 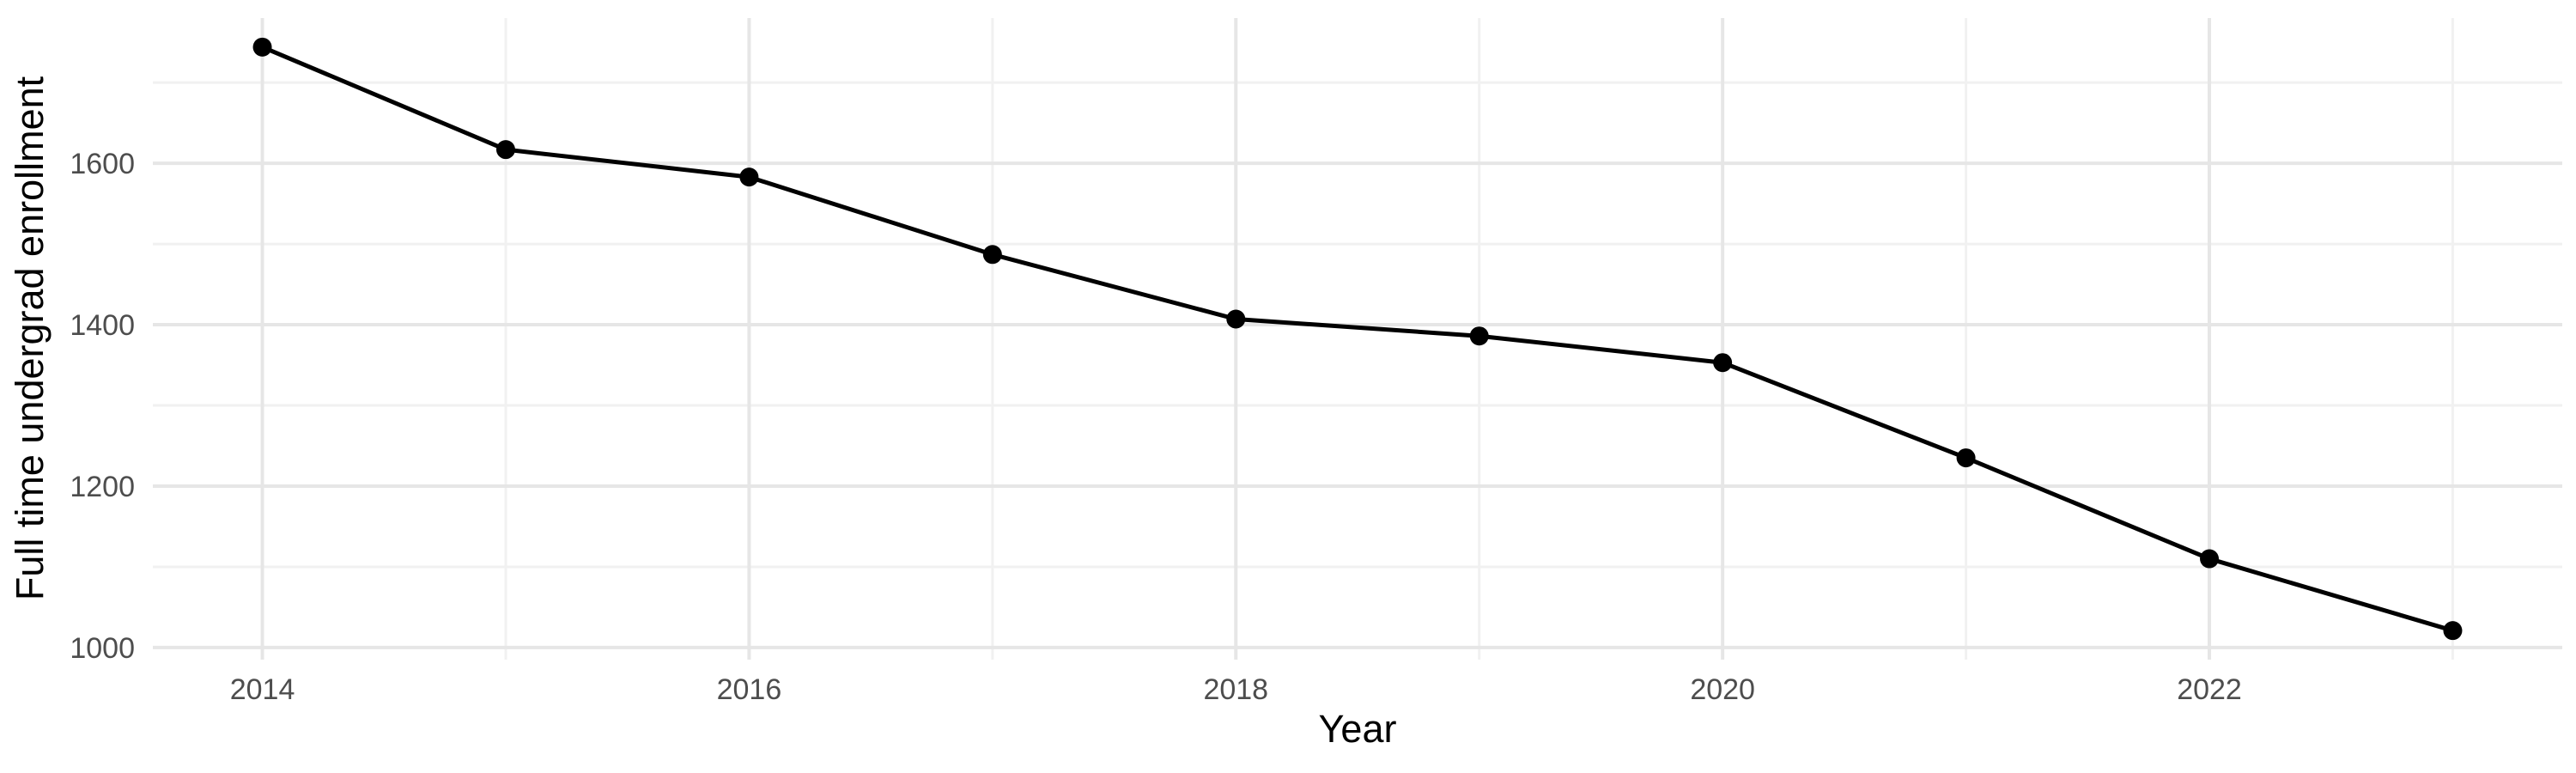 What do you see at coordinates (1358, 729) in the screenshot?
I see `x-axis-title: Year` at bounding box center [1358, 729].